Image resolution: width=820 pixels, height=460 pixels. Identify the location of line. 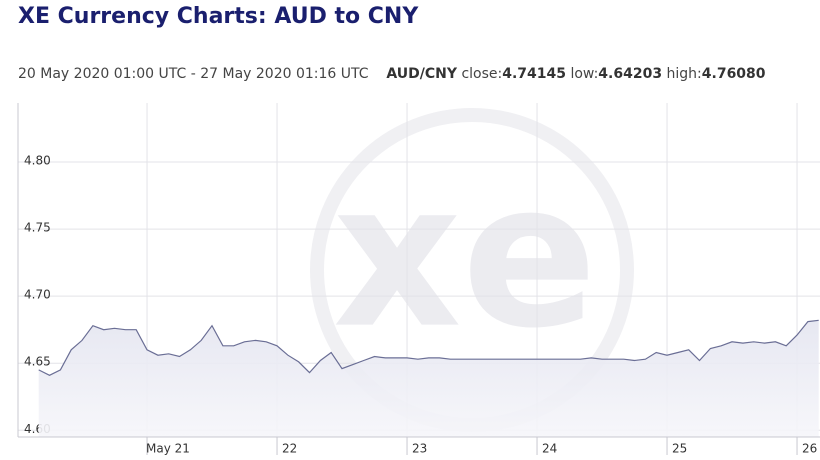
(428, 347).